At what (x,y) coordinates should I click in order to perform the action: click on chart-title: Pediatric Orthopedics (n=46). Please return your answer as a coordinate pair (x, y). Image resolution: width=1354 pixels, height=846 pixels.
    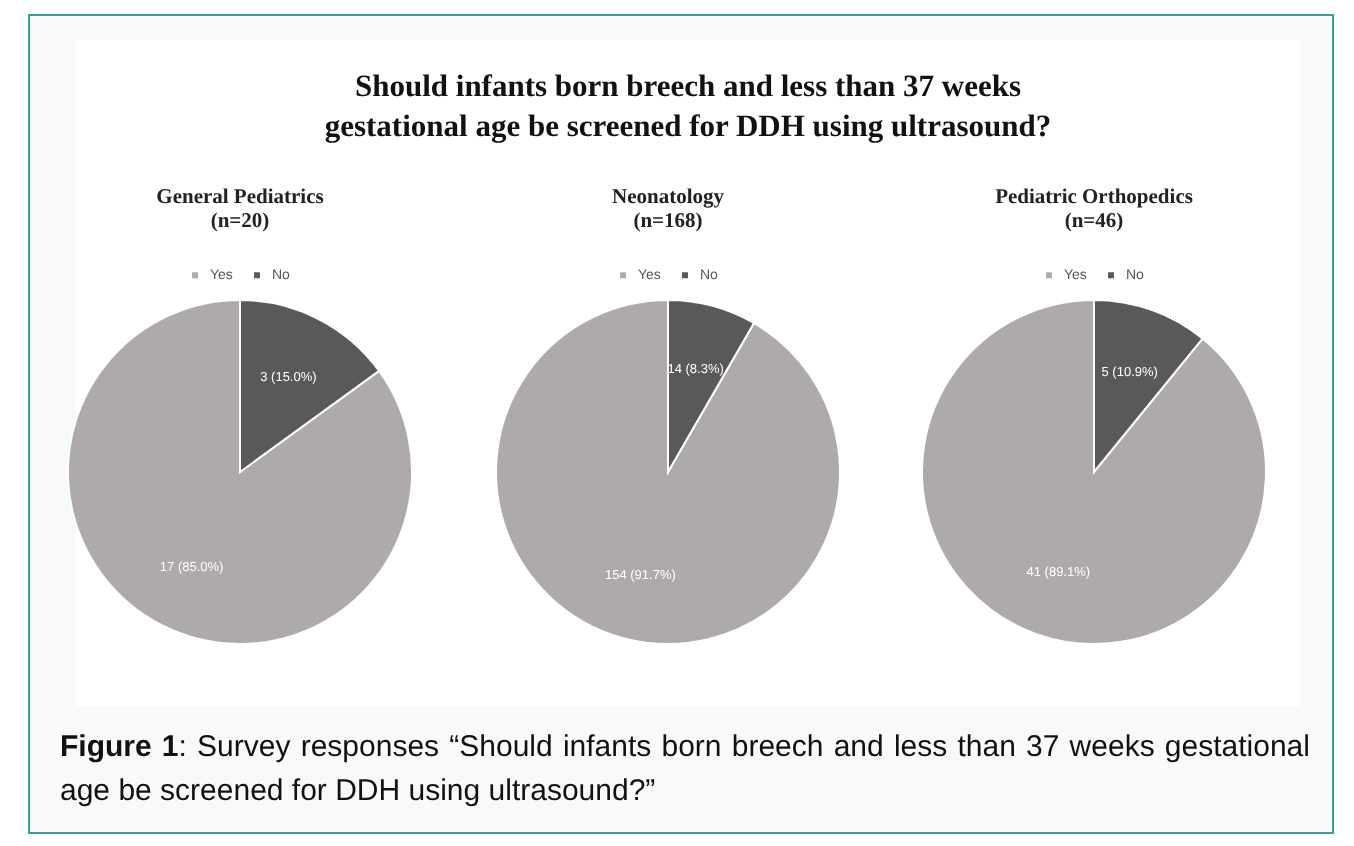
    Looking at the image, I should click on (1094, 210).